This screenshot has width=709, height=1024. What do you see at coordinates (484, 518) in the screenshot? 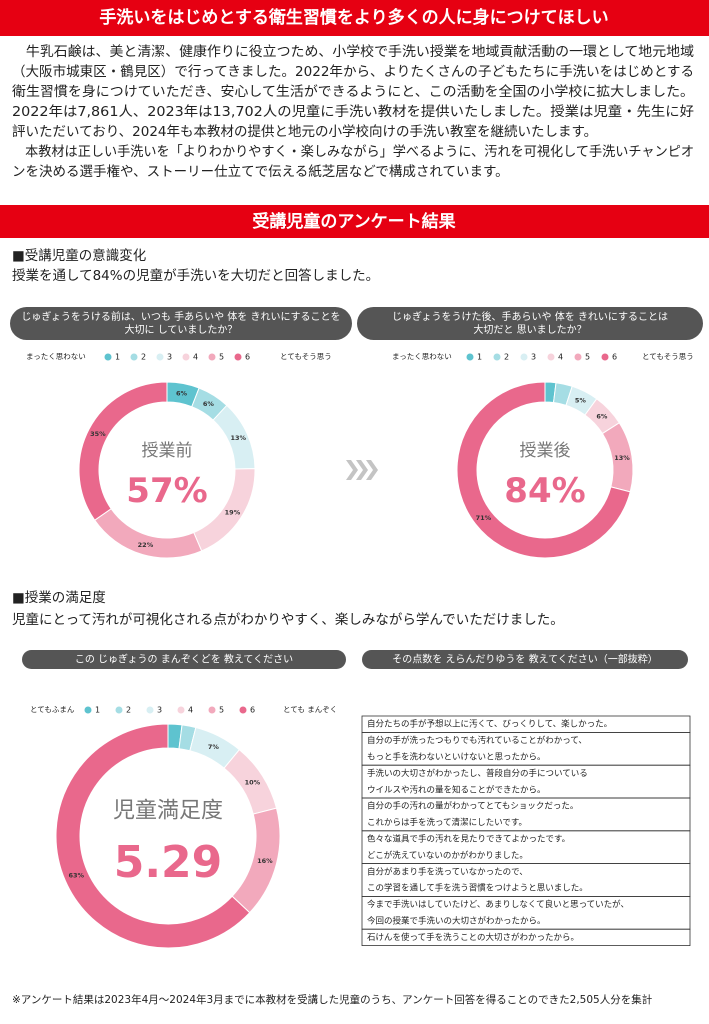
I see `segment-label: 71%` at bounding box center [484, 518].